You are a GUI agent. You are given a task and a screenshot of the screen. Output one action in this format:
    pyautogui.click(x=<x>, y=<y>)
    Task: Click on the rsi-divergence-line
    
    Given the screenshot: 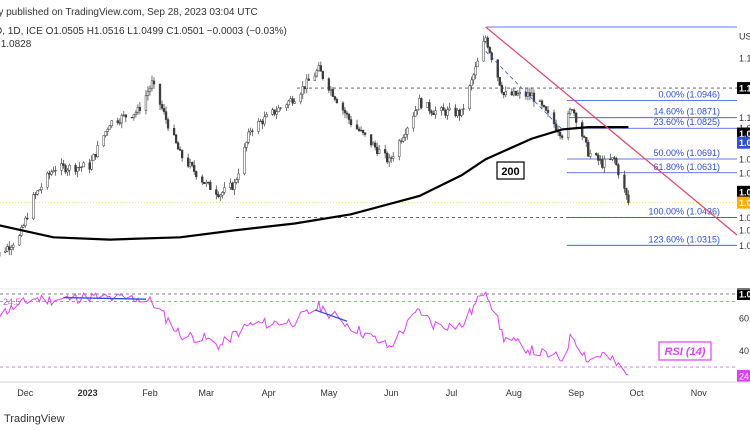 What is the action you would take?
    pyautogui.click(x=104, y=298)
    